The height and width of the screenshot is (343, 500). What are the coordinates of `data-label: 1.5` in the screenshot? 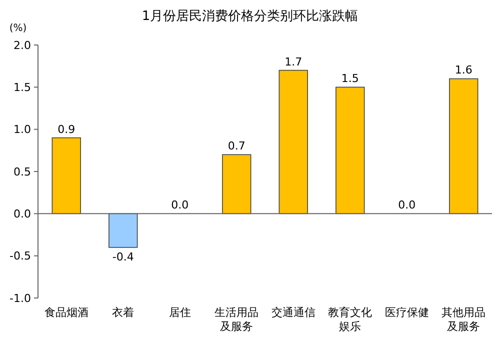 It's located at (350, 79).